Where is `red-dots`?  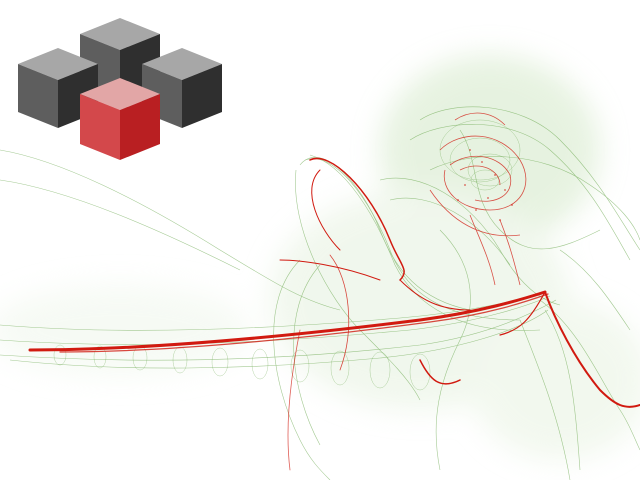
red-dots is located at coordinates (485, 185).